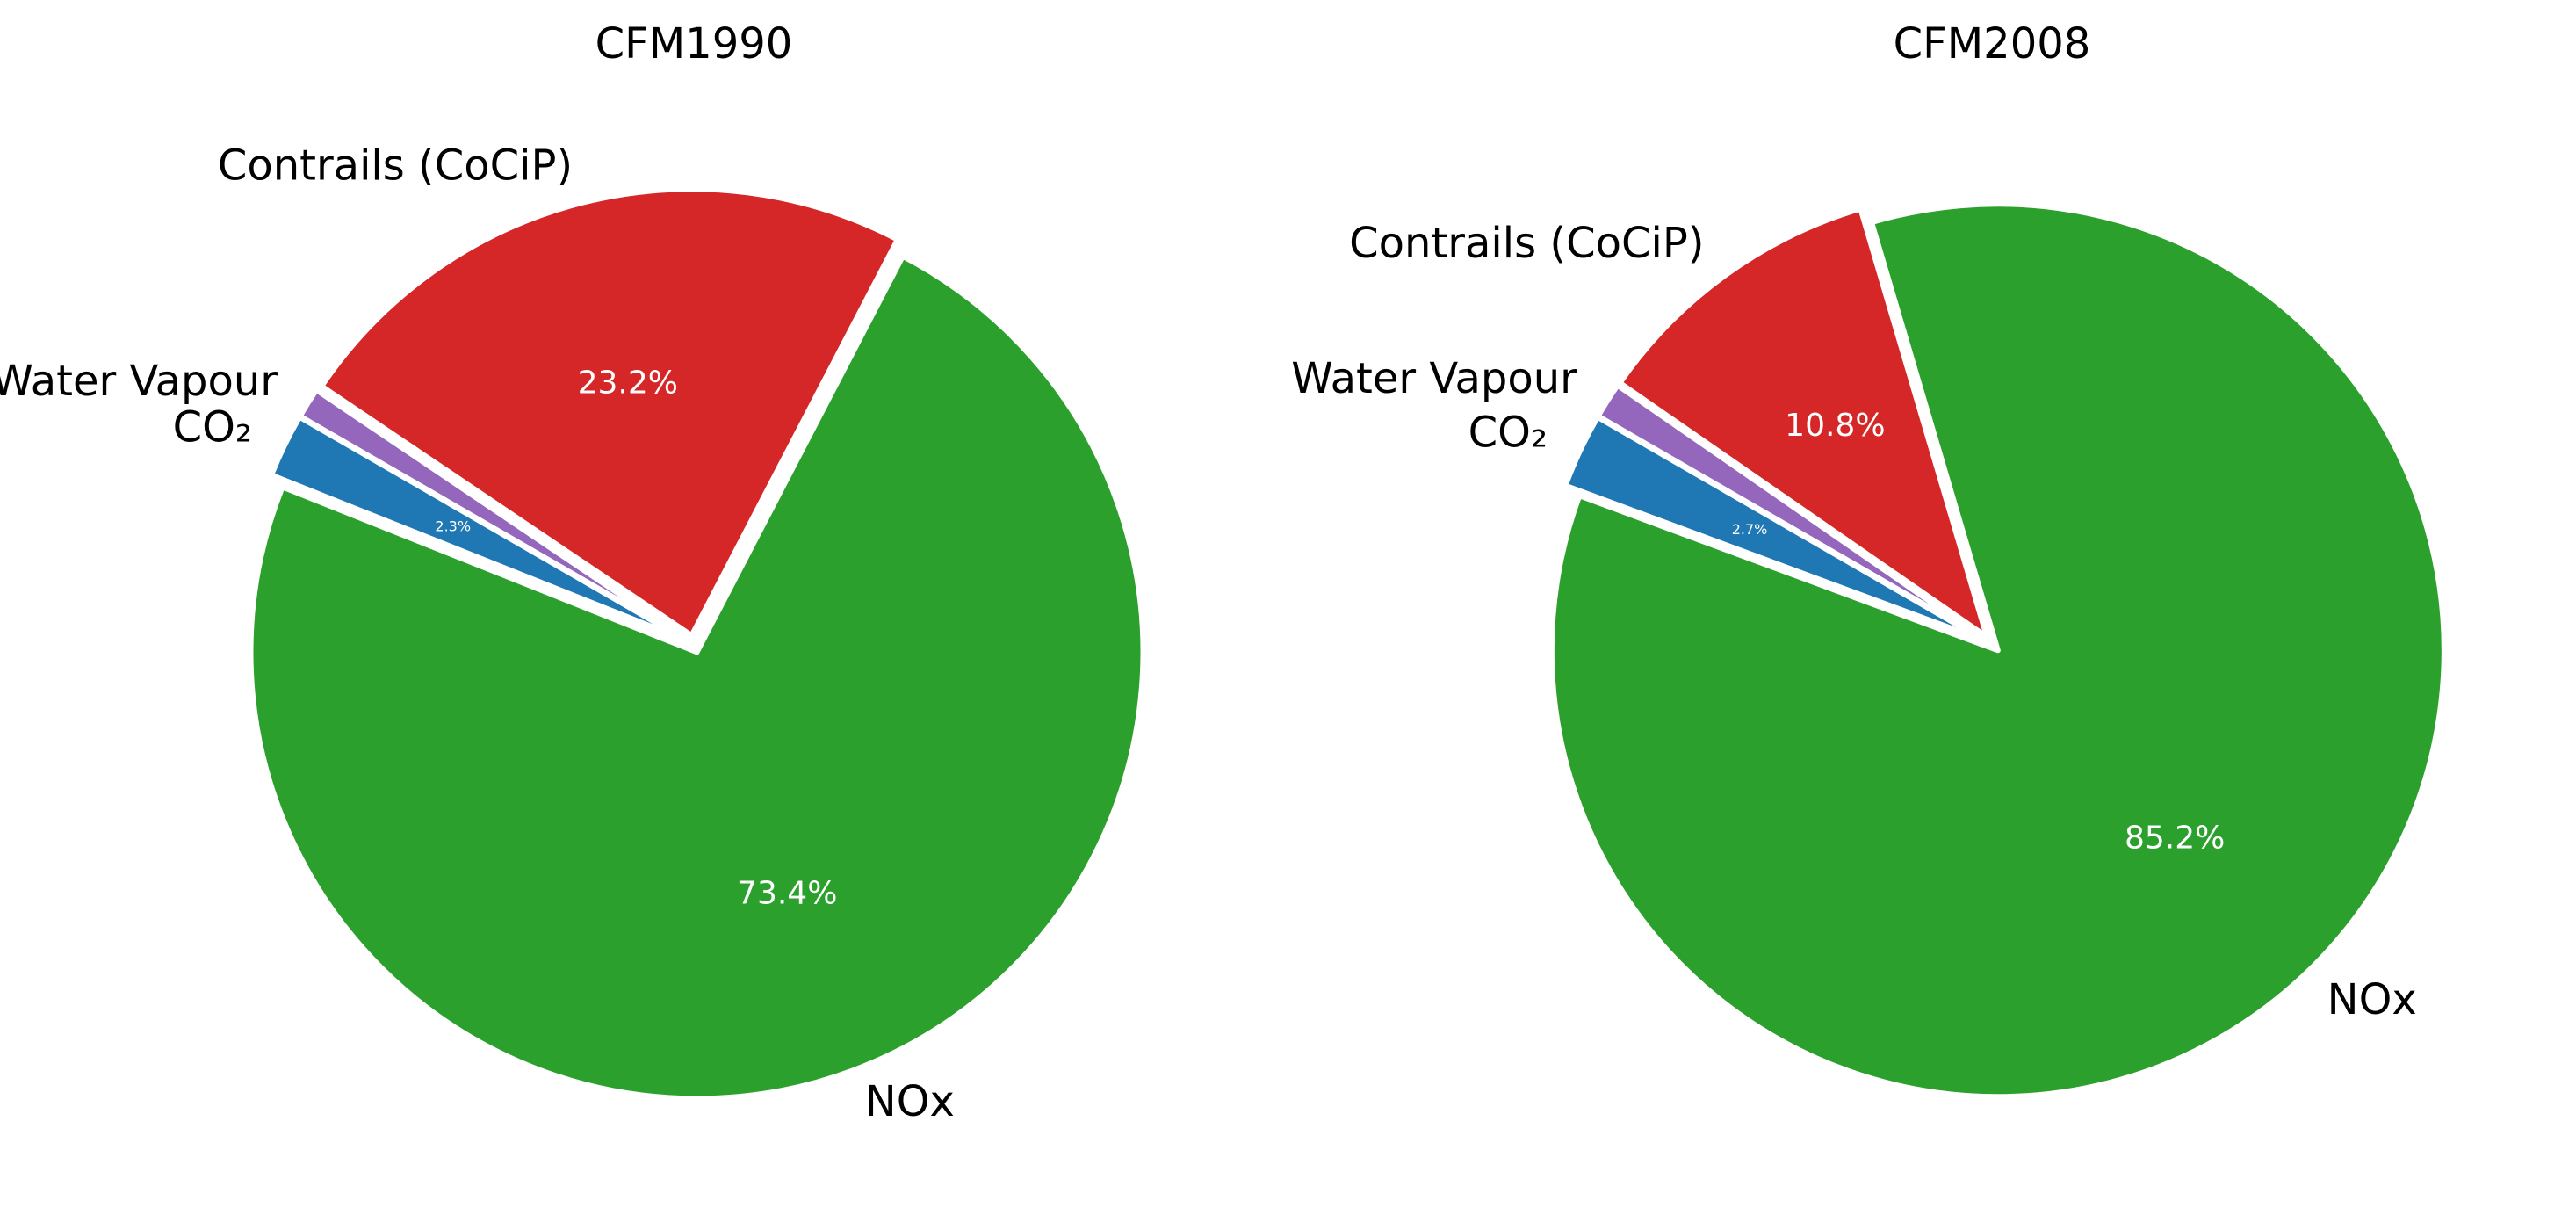 The height and width of the screenshot is (1230, 2576). What do you see at coordinates (1992, 44) in the screenshot?
I see `chart-title-cfm2008: CFM2008` at bounding box center [1992, 44].